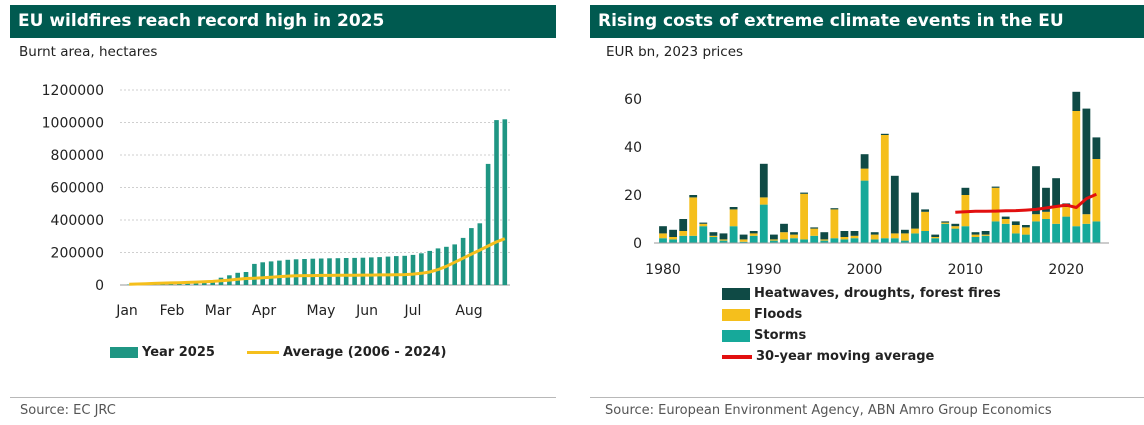 This screenshot has width=1144, height=425. I want to click on legend-moving-average: 30-year moving average, so click(828, 356).